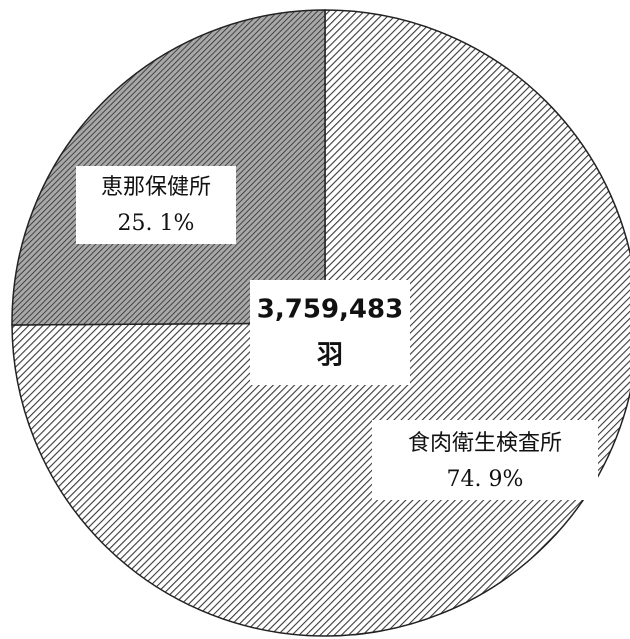 The image size is (630, 639). Describe the element at coordinates (485, 479) in the screenshot. I see `slice-value-label: 74. 9%` at that location.